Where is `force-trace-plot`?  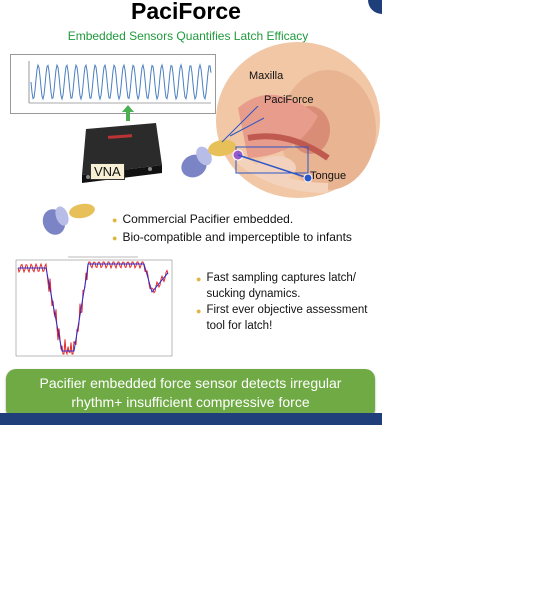
force-trace-plot is located at coordinates (94, 306).